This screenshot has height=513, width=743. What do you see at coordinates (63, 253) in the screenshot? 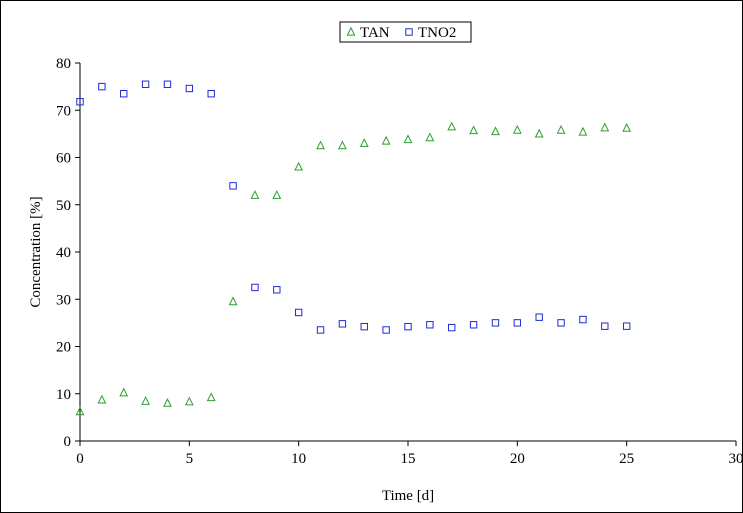
I see `y-tick-label: 40` at bounding box center [63, 253].